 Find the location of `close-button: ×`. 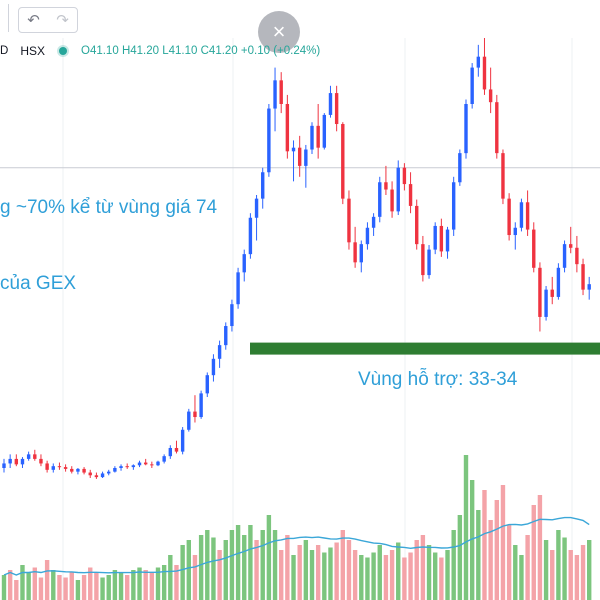

close-button: × is located at coordinates (279, 32).